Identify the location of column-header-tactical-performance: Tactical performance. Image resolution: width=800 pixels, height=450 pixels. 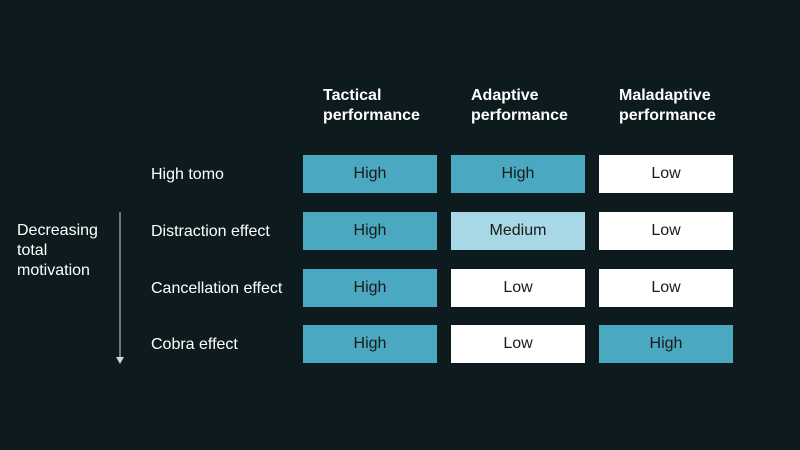
(393, 106).